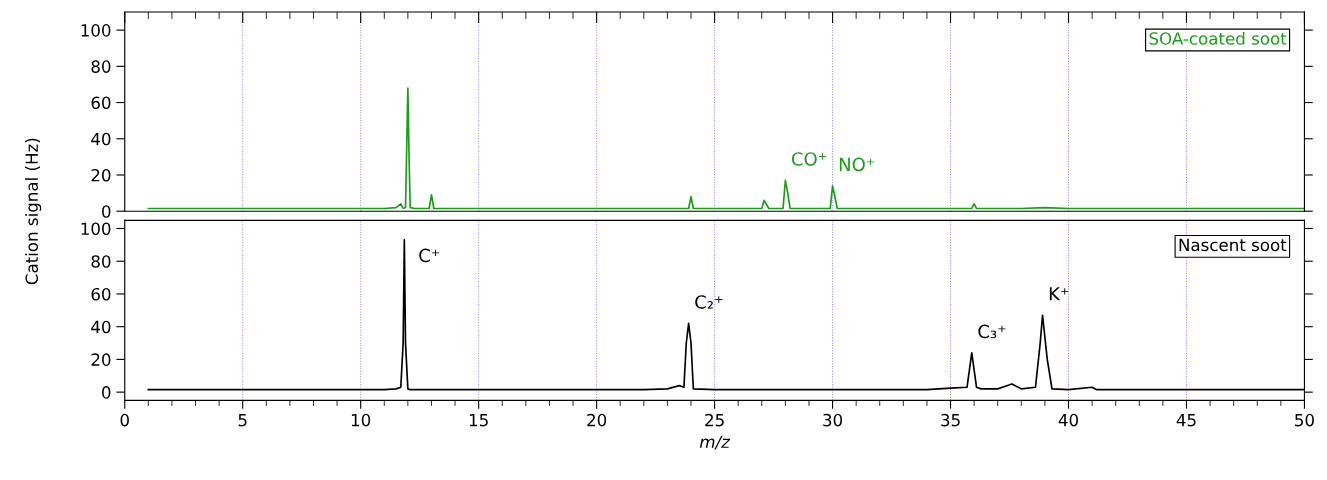 This screenshot has width=1327, height=480. What do you see at coordinates (1186, 420) in the screenshot?
I see `x-tick-label: 45` at bounding box center [1186, 420].